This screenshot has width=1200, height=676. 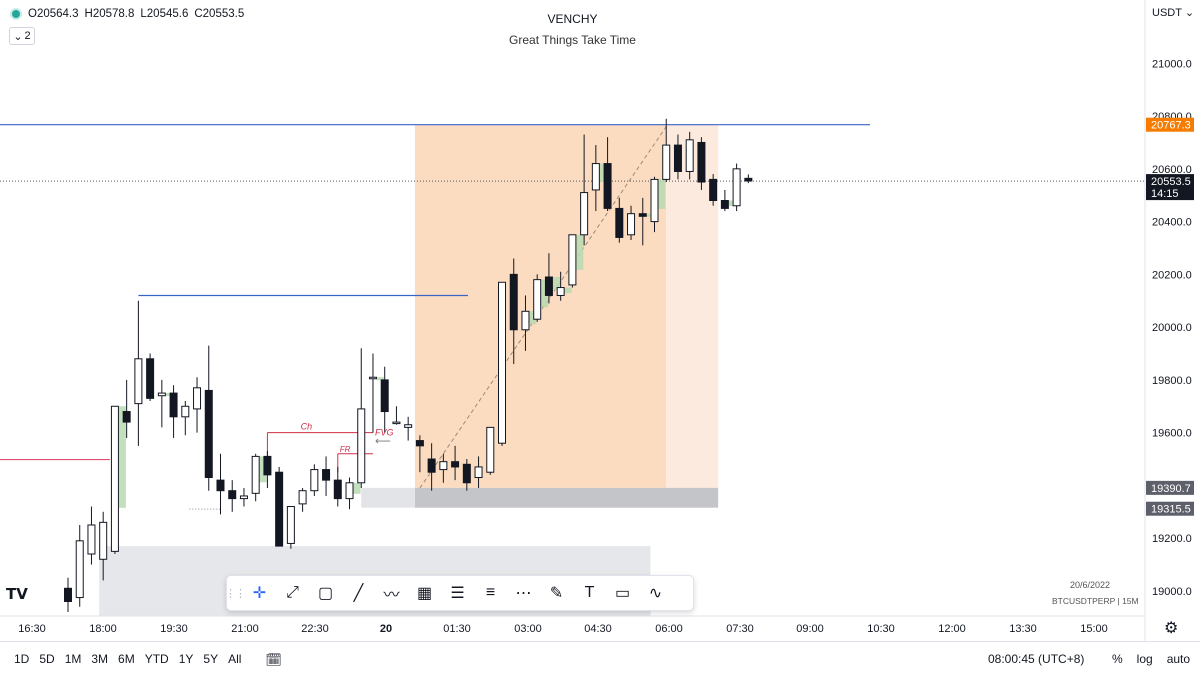 What do you see at coordinates (1165, 194) in the screenshot?
I see `countdown-text: 14:15` at bounding box center [1165, 194].